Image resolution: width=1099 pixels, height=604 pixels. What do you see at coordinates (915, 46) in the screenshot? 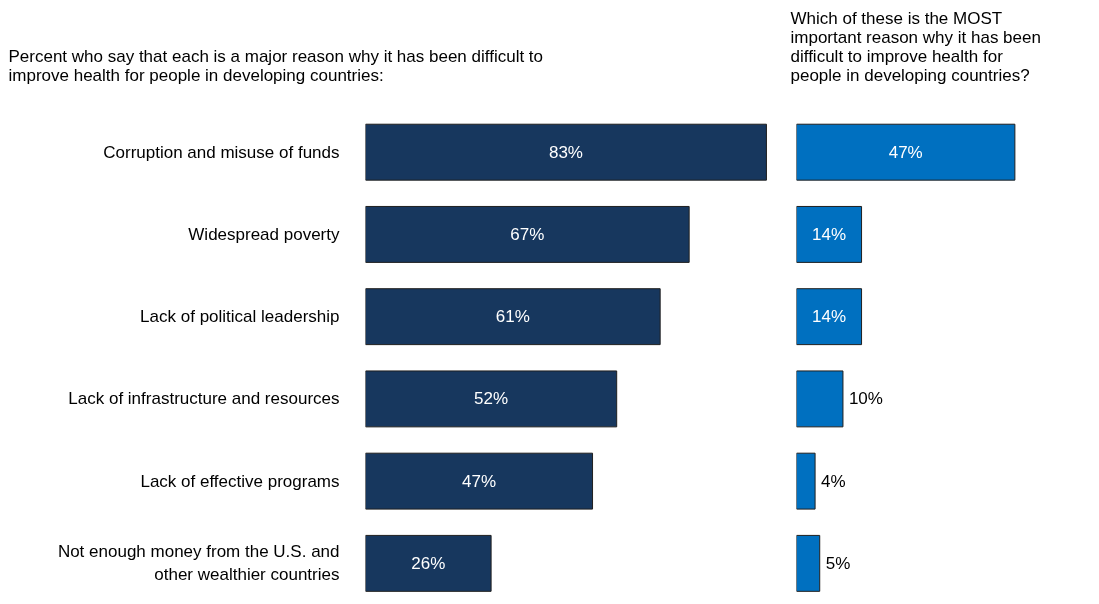
I see `chart-title: Which of these is the MOST important reason why it has been difficult to improve health for people in developing countries?` at bounding box center [915, 46].